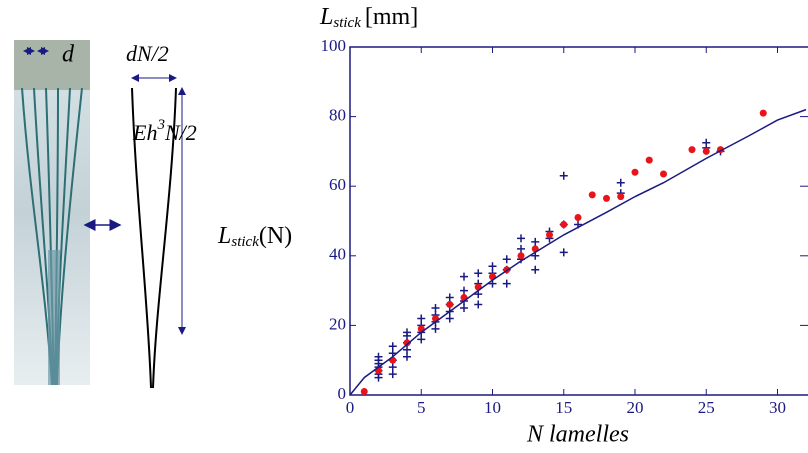 This screenshot has width=808, height=453. I want to click on x-tick-label: 25, so click(706, 407).